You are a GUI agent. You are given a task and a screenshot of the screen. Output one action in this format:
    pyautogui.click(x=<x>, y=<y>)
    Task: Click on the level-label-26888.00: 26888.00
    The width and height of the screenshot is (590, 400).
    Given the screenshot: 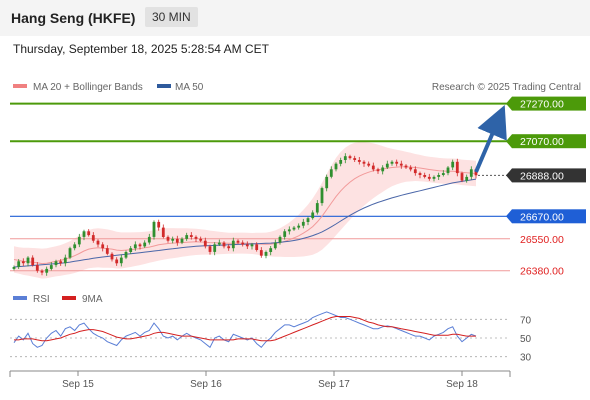 What is the action you would take?
    pyautogui.click(x=542, y=176)
    